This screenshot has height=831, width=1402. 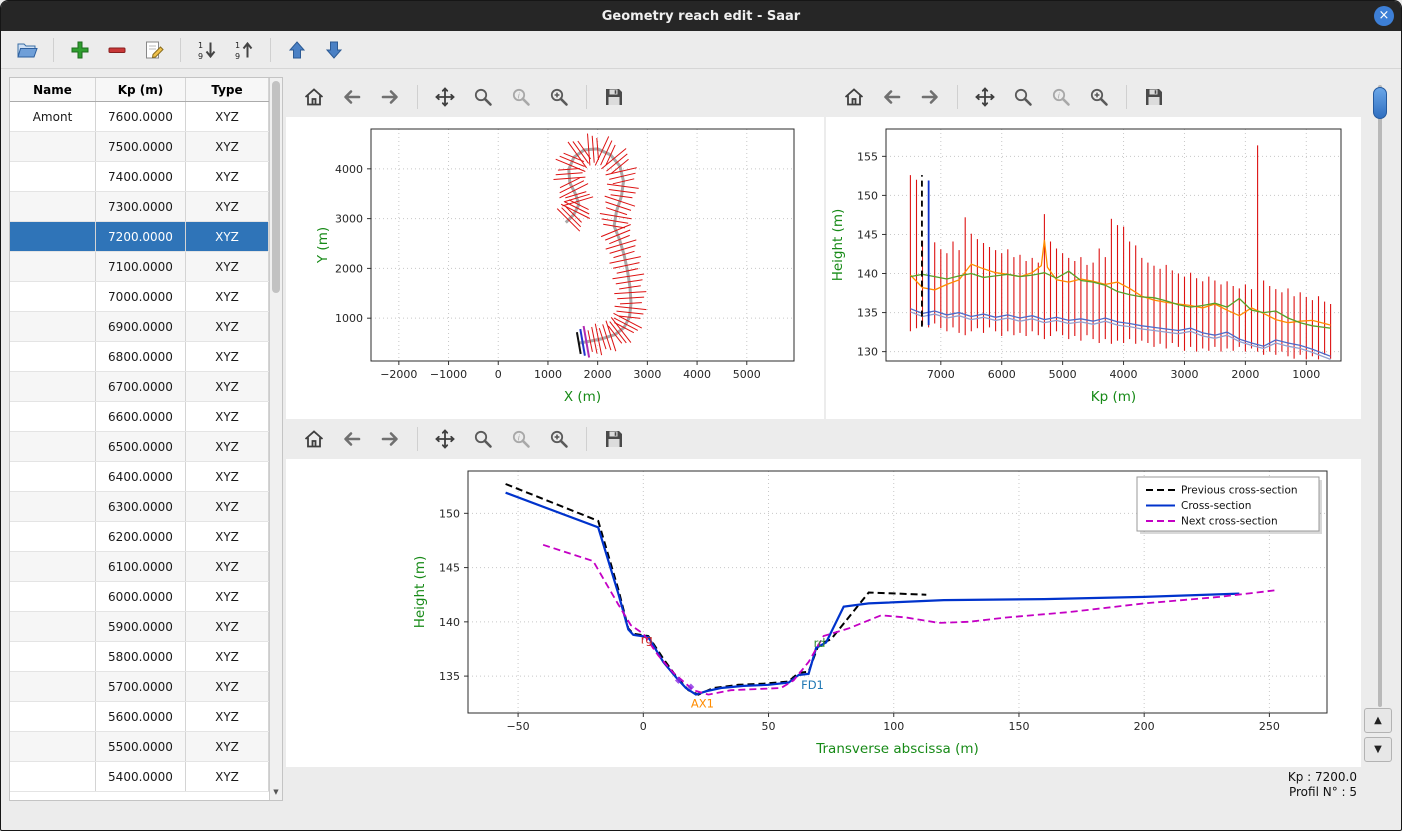 What do you see at coordinates (139, 537) in the screenshot?
I see `table-row: 6200.0000 XYZ` at bounding box center [139, 537].